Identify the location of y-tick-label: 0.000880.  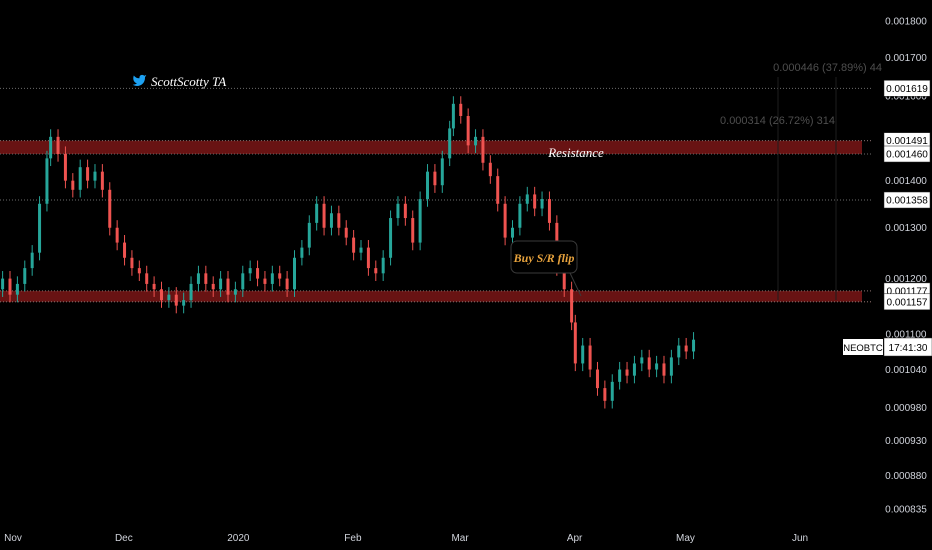
(906, 476).